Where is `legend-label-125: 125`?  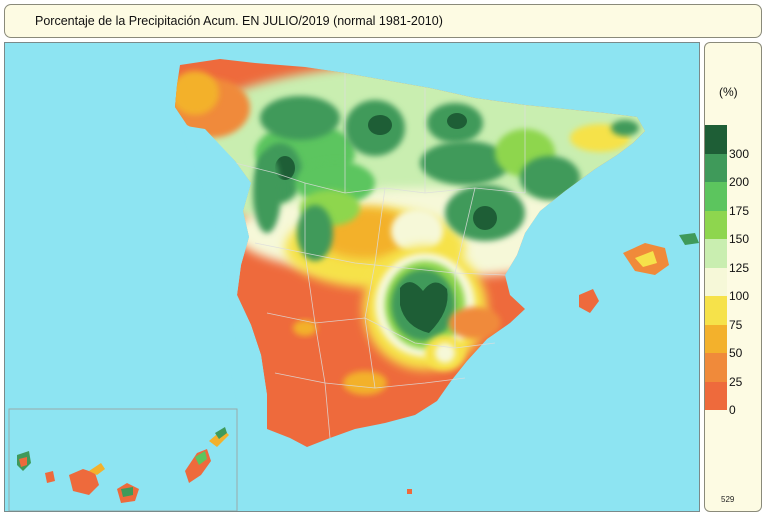 legend-label-125: 125 is located at coordinates (739, 267).